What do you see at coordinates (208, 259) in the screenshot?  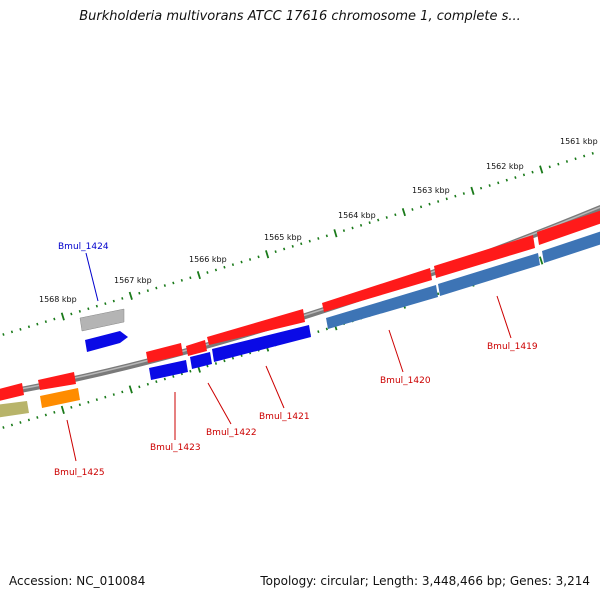 I see `tick-label-1566: 1566 kbp` at bounding box center [208, 259].